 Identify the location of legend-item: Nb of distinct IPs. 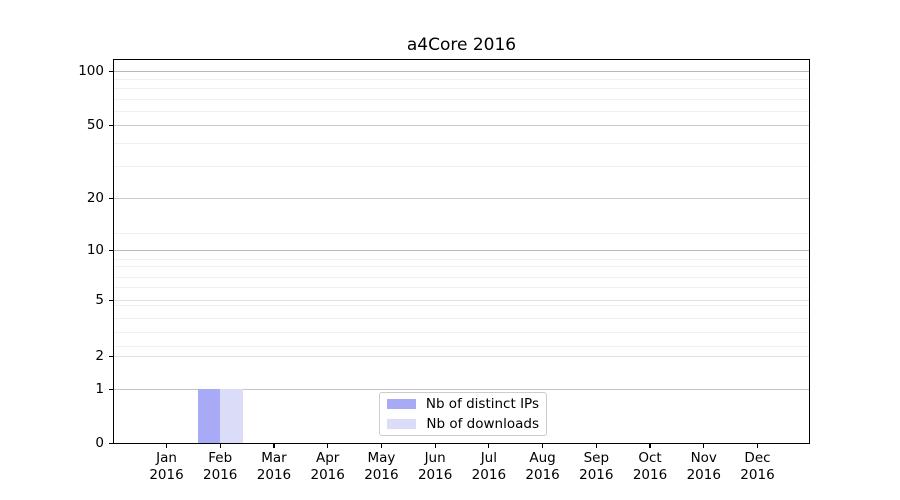
(463, 404).